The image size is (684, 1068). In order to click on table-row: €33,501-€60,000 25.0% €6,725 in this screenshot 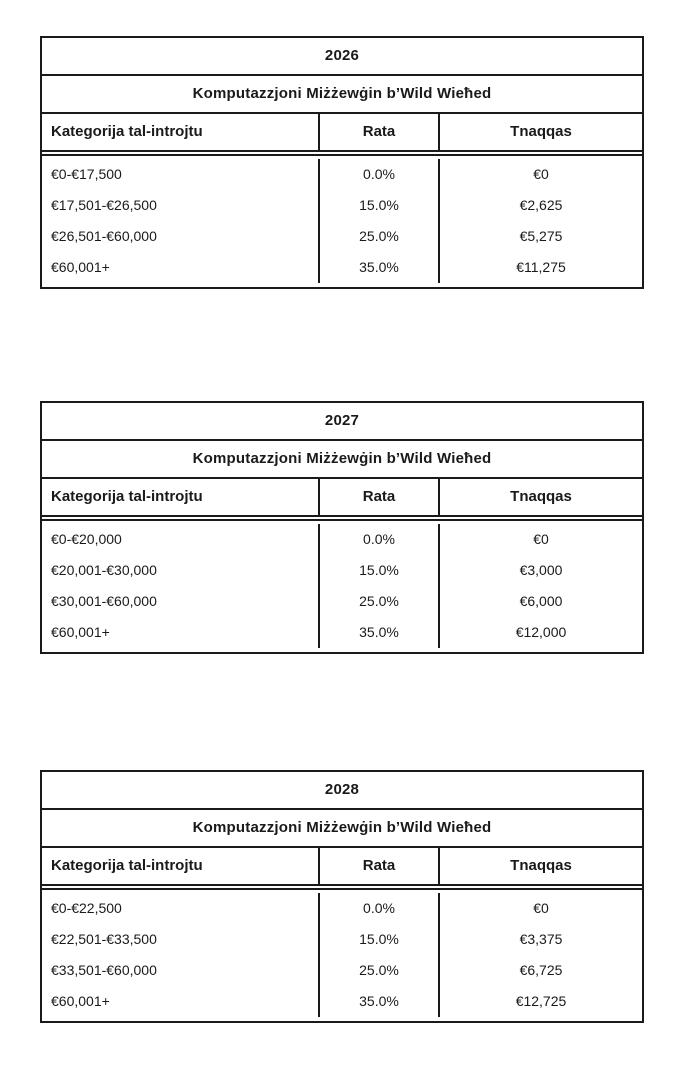, I will do `click(342, 970)`.